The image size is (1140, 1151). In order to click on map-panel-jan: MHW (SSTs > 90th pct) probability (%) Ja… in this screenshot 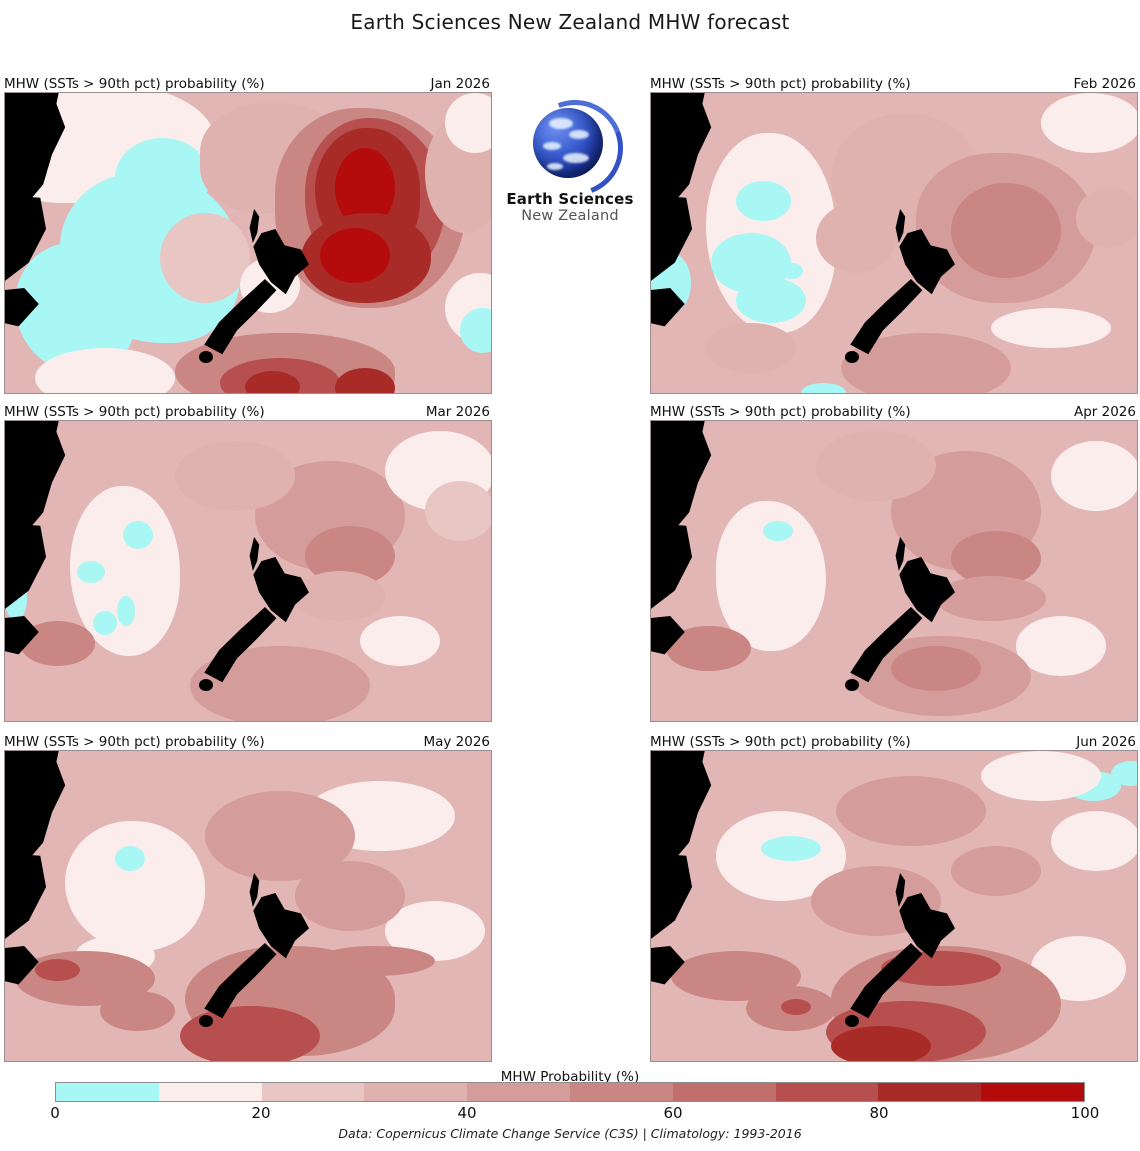, I will do `click(248, 233)`.